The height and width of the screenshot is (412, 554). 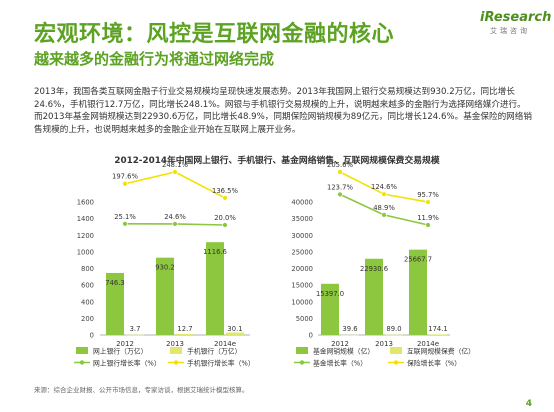 I want to click on growth-label: 95.7%, so click(x=428, y=195).